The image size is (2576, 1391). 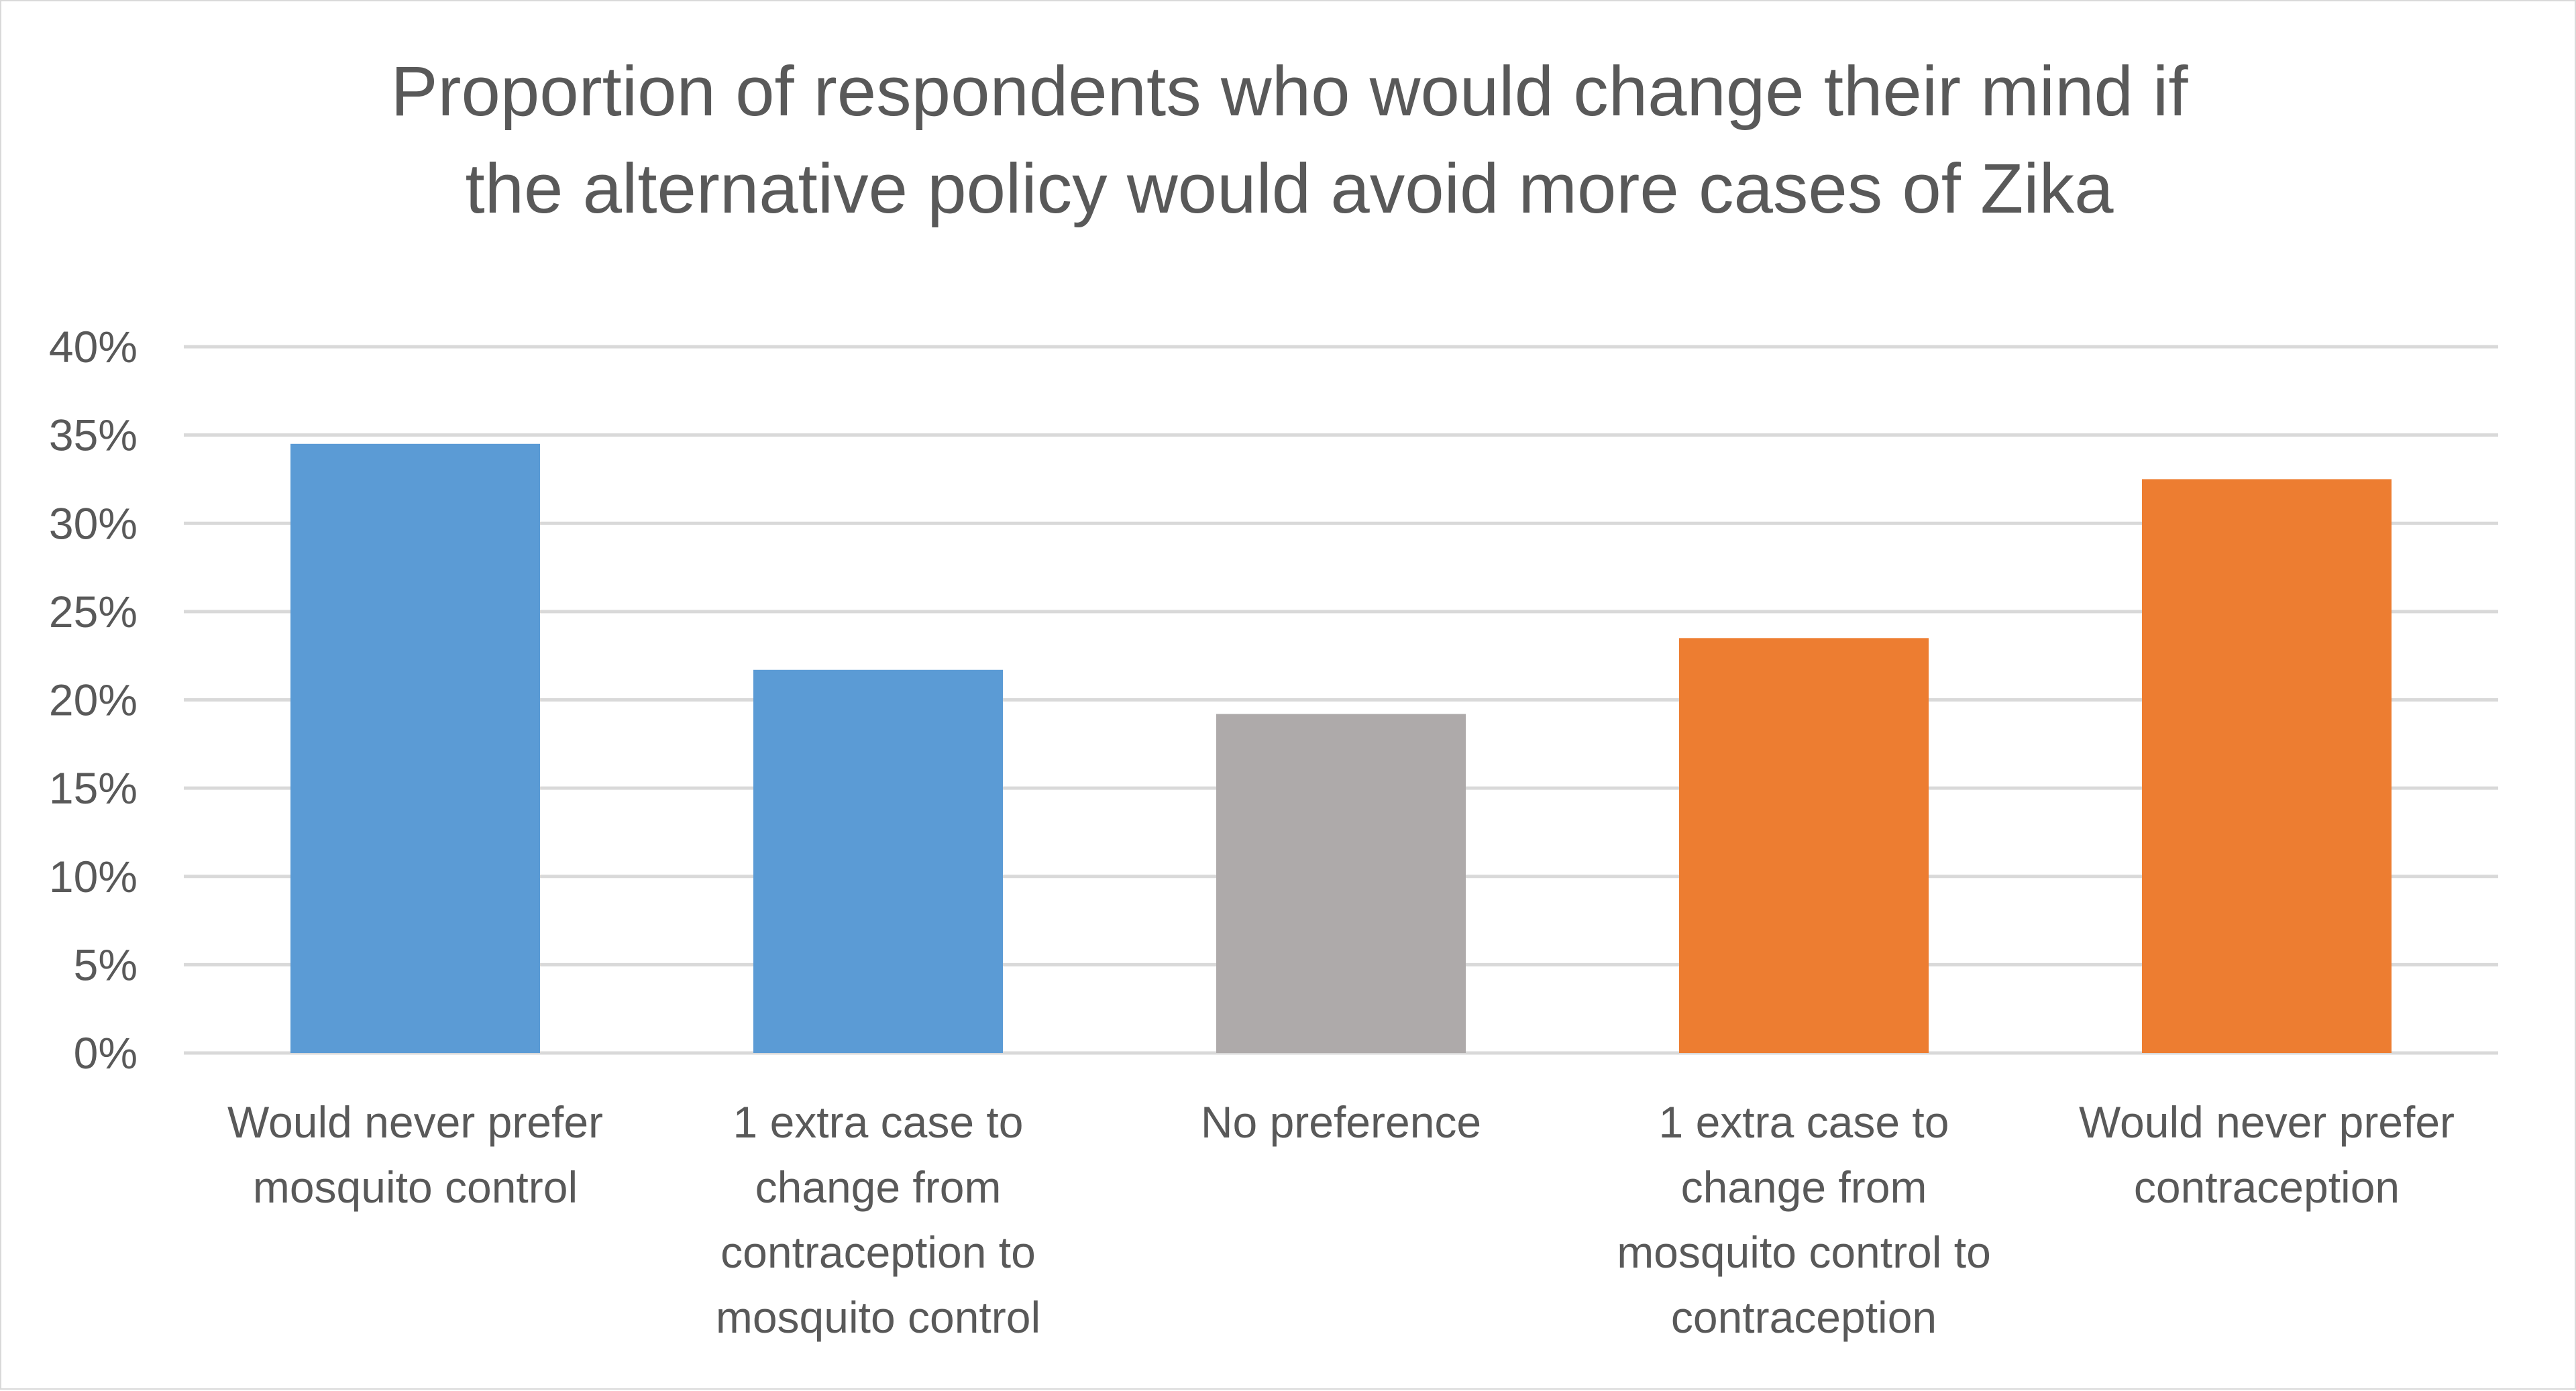 What do you see at coordinates (93, 523) in the screenshot?
I see `y-tick-label: 30%` at bounding box center [93, 523].